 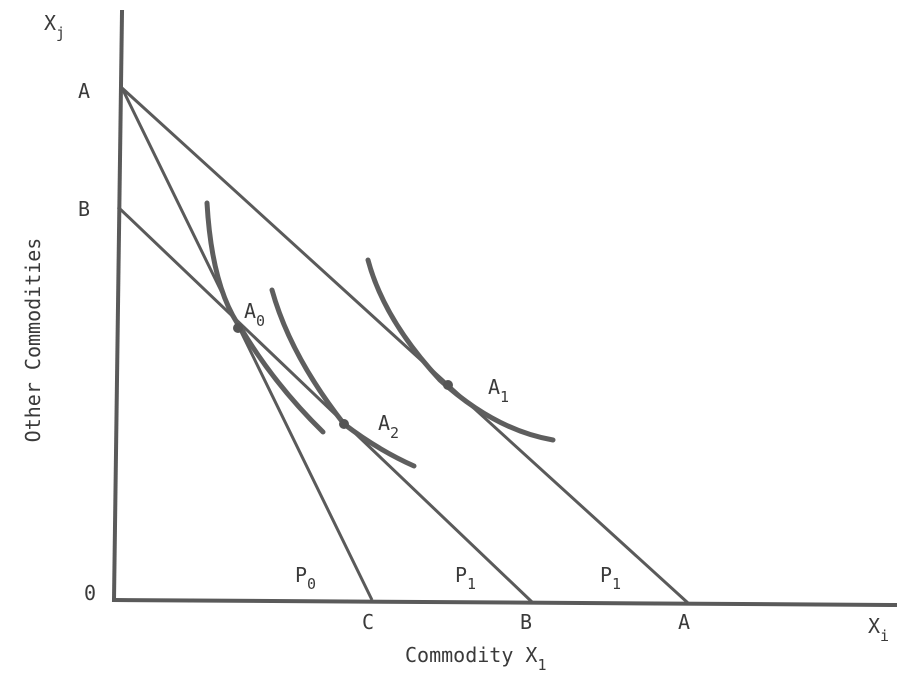 What do you see at coordinates (878, 629) in the screenshot?
I see `x-axis-symbol: Xi` at bounding box center [878, 629].